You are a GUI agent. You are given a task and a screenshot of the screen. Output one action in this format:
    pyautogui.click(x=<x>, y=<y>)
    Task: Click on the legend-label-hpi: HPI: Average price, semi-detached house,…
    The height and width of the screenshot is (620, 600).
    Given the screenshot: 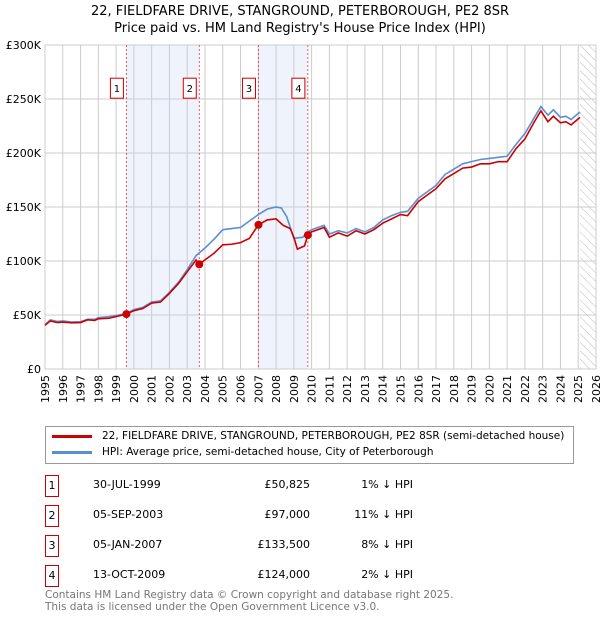 What is the action you would take?
    pyautogui.click(x=268, y=452)
    